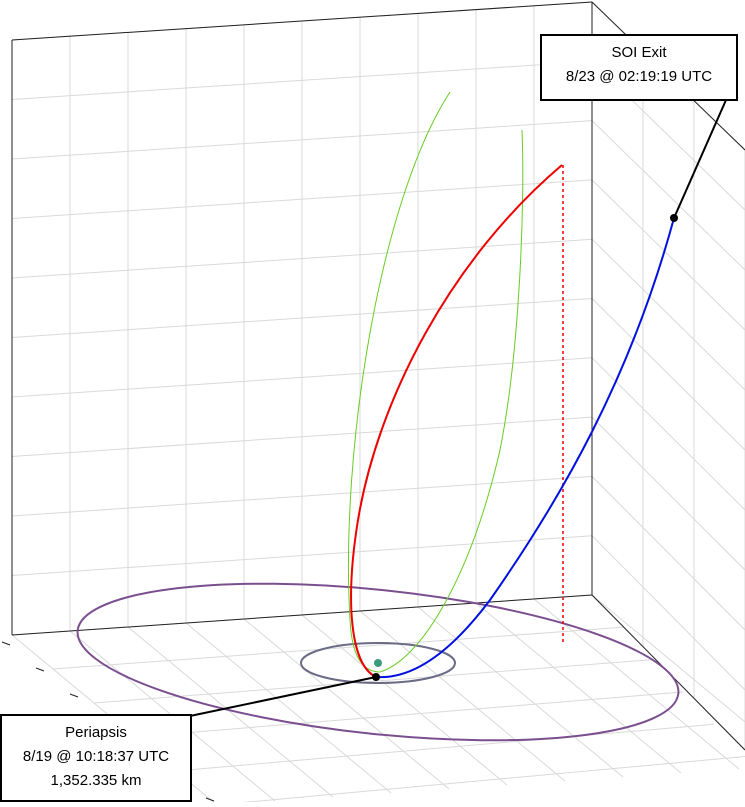 This screenshot has width=745, height=807. Describe the element at coordinates (96, 780) in the screenshot. I see `annotation-text: 1,352.335 km` at that location.